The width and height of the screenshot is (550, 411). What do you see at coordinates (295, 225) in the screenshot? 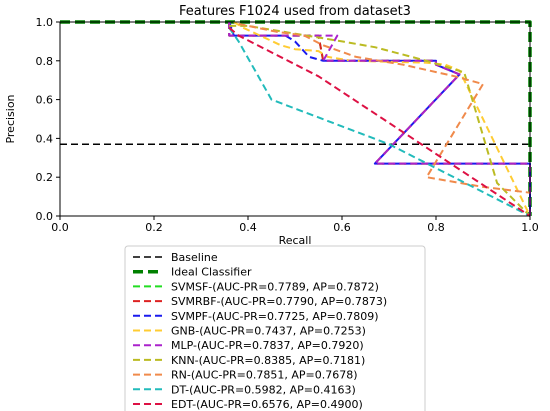
I see `x-axis: 0.0 0.2 0.4 0.6 0.8 1.0` at bounding box center [295, 225].